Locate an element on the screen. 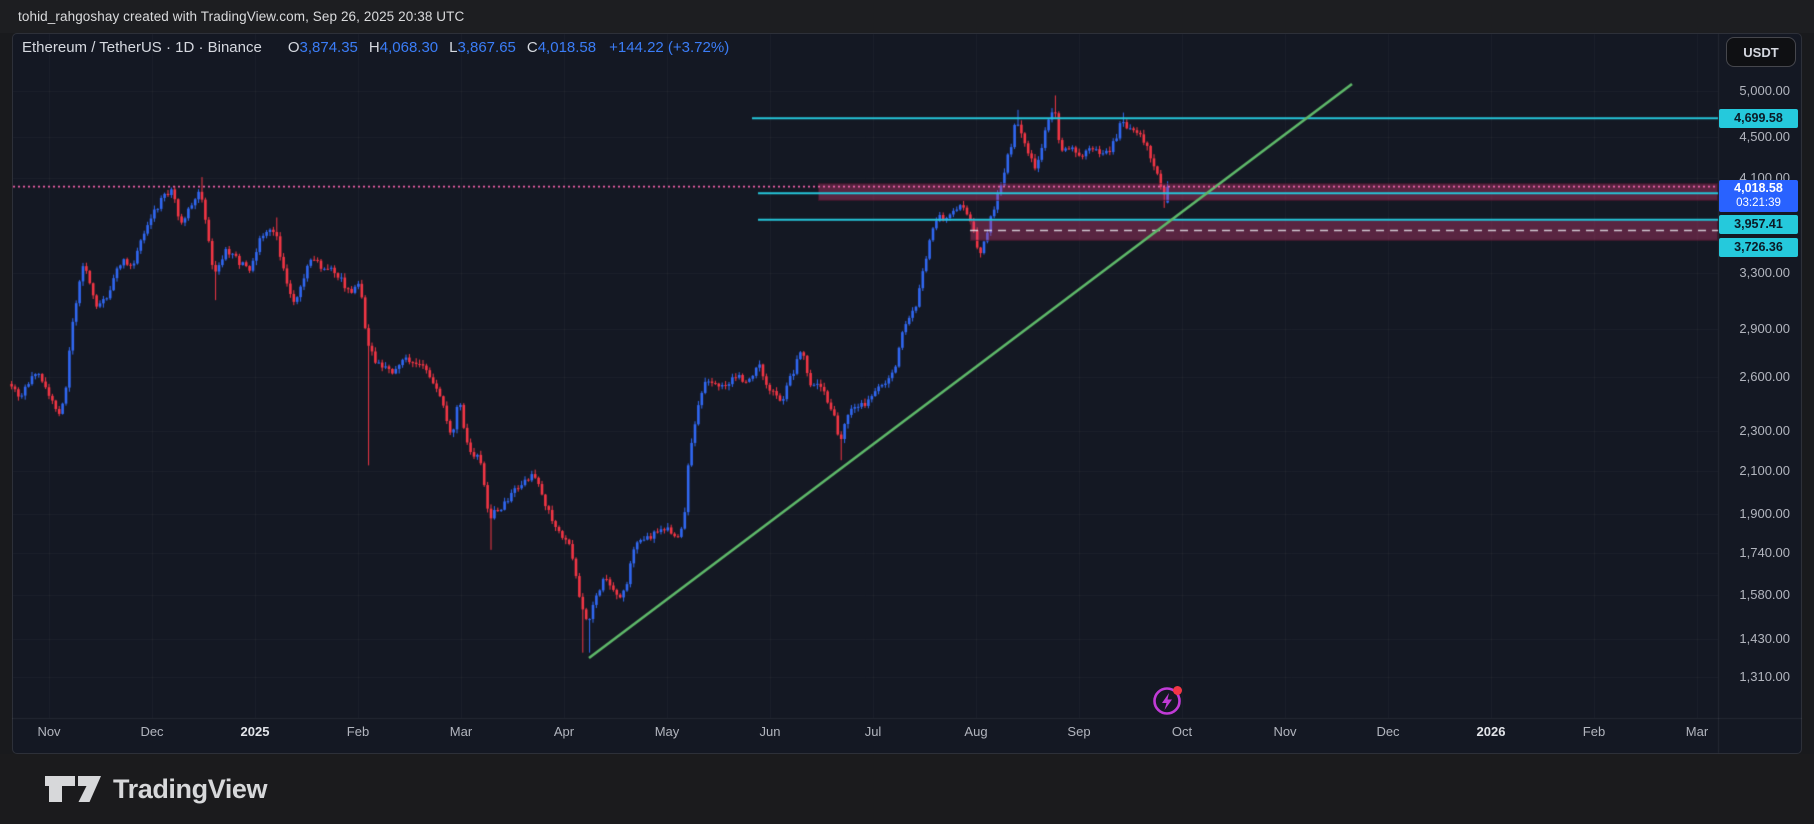 The height and width of the screenshot is (824, 1814). y-axis-tick: 2,300.00 is located at coordinates (1764, 430).